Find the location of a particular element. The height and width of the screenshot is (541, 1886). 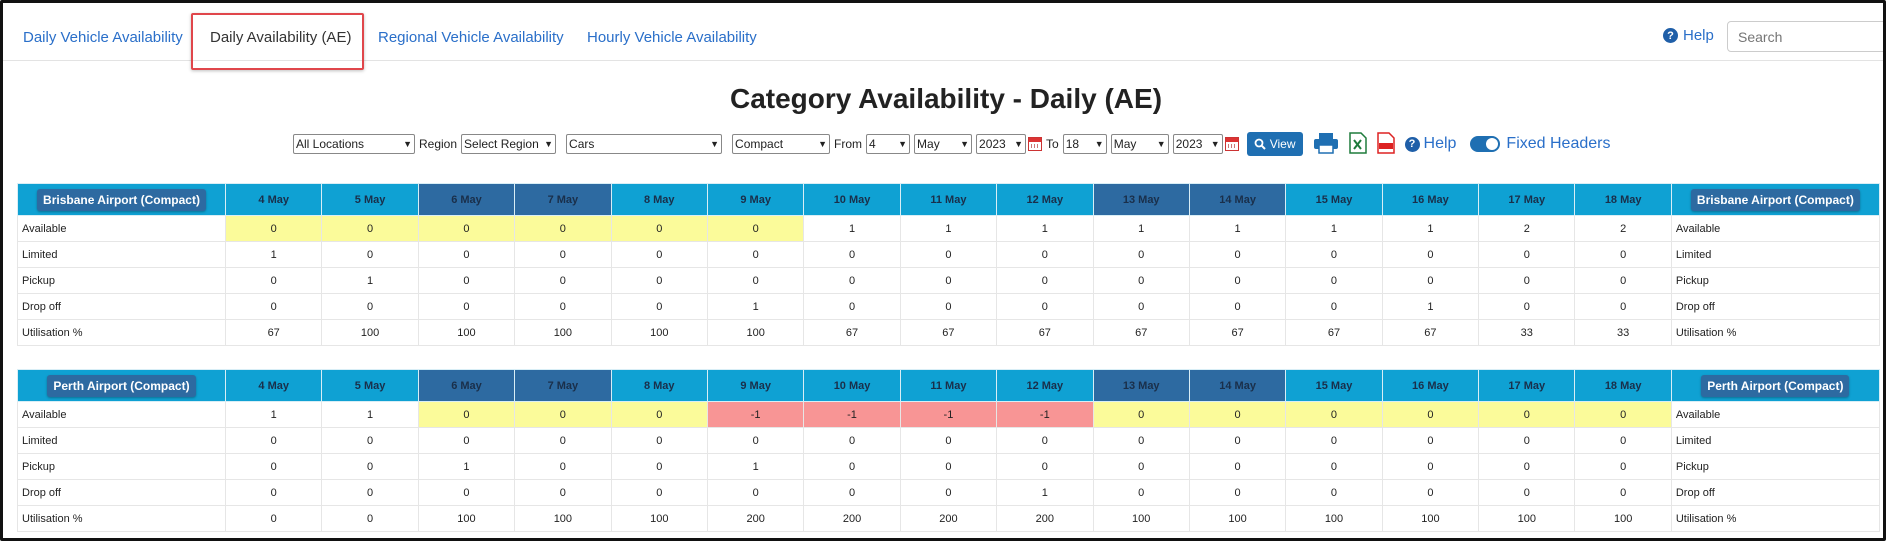

help-link-top: ? Help is located at coordinates (1688, 35).